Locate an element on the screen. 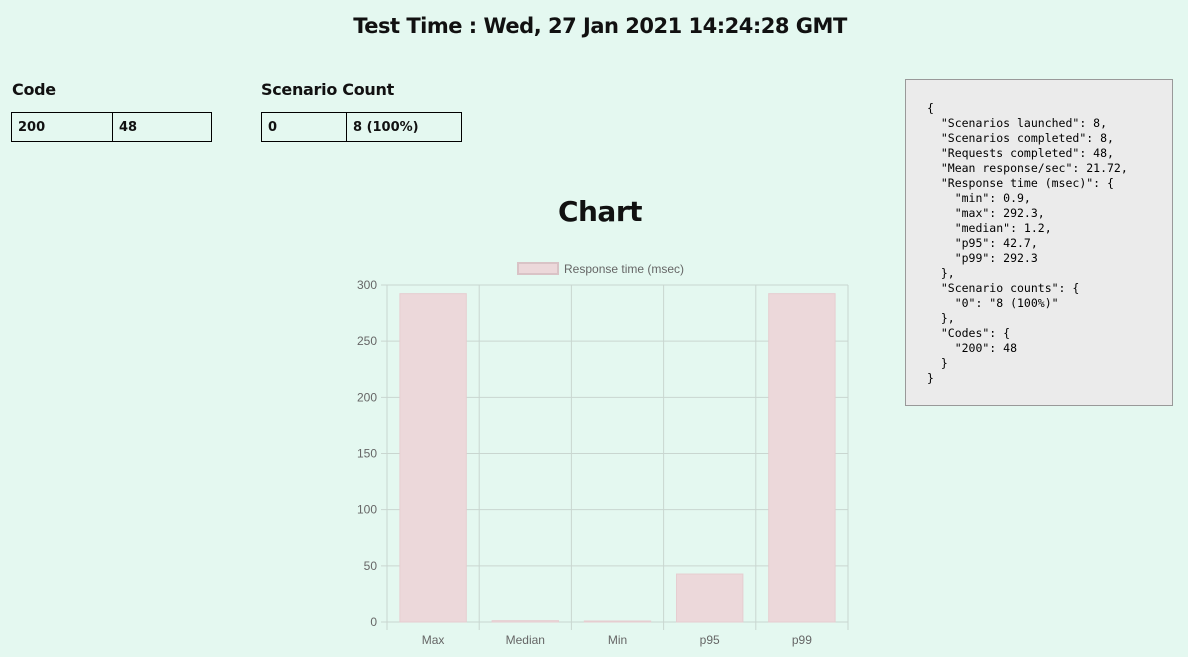  x-tick-label: Max is located at coordinates (433, 640).